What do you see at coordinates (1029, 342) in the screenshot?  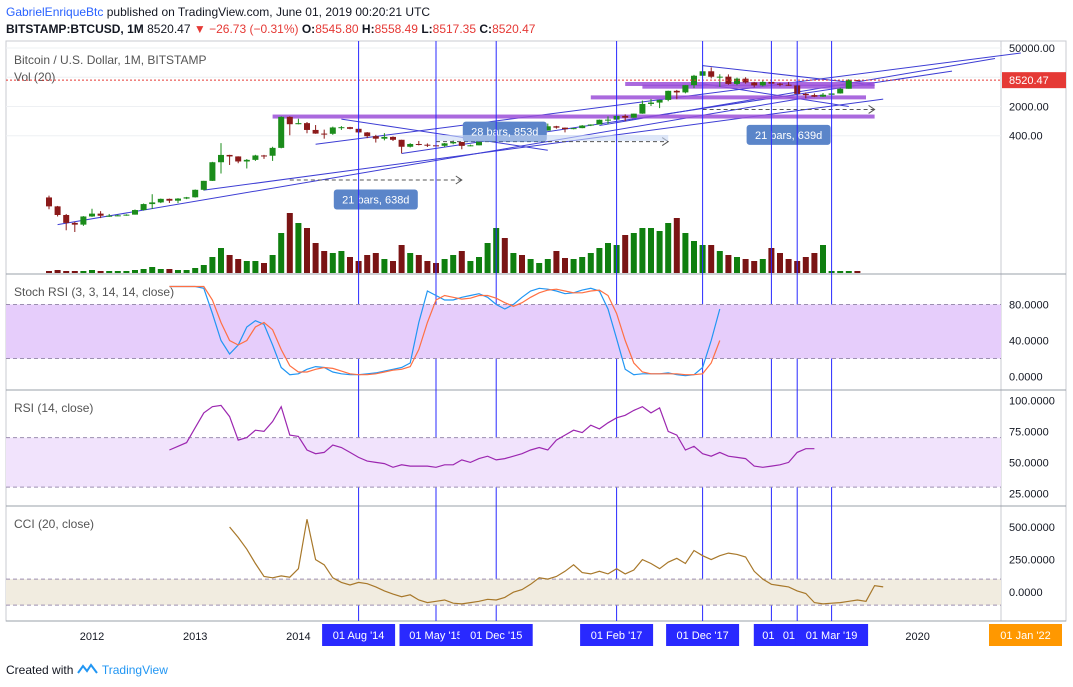 I see `stoch-tick-label: 40.0000` at bounding box center [1029, 342].